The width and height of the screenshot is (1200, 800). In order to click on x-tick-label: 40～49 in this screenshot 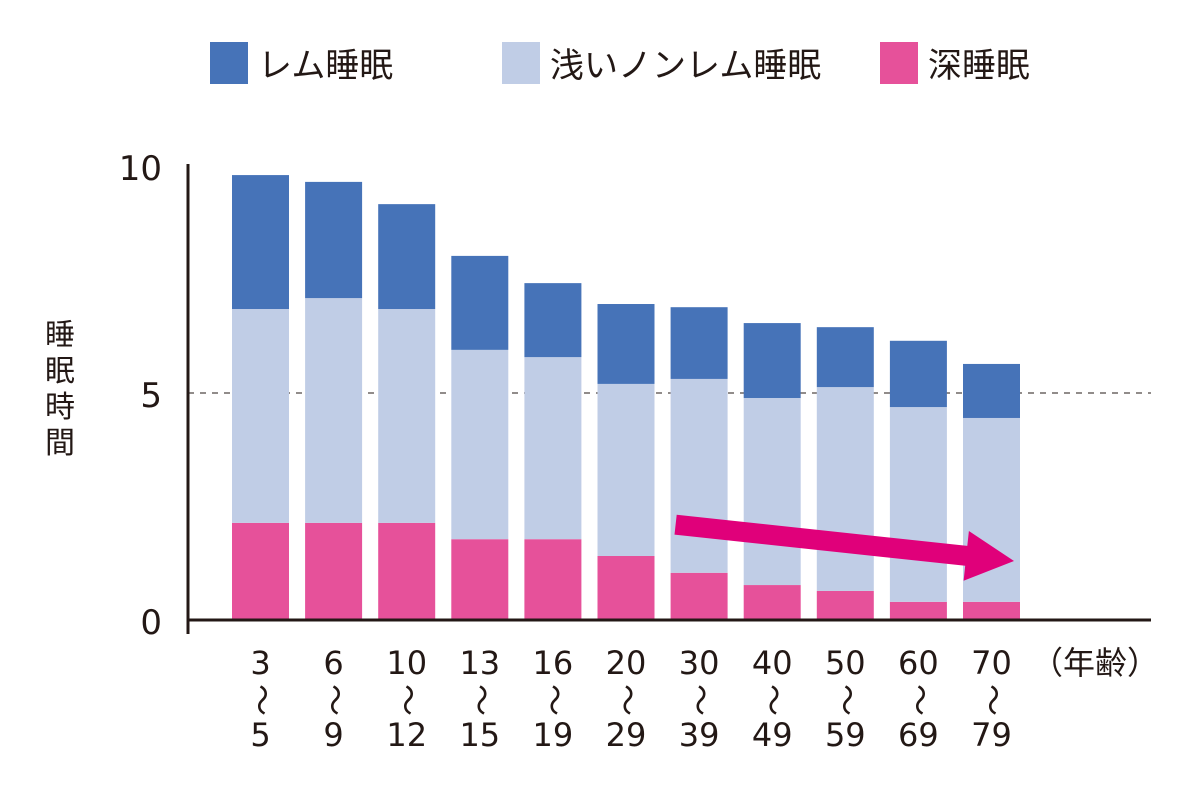, I will do `click(772, 699)`.